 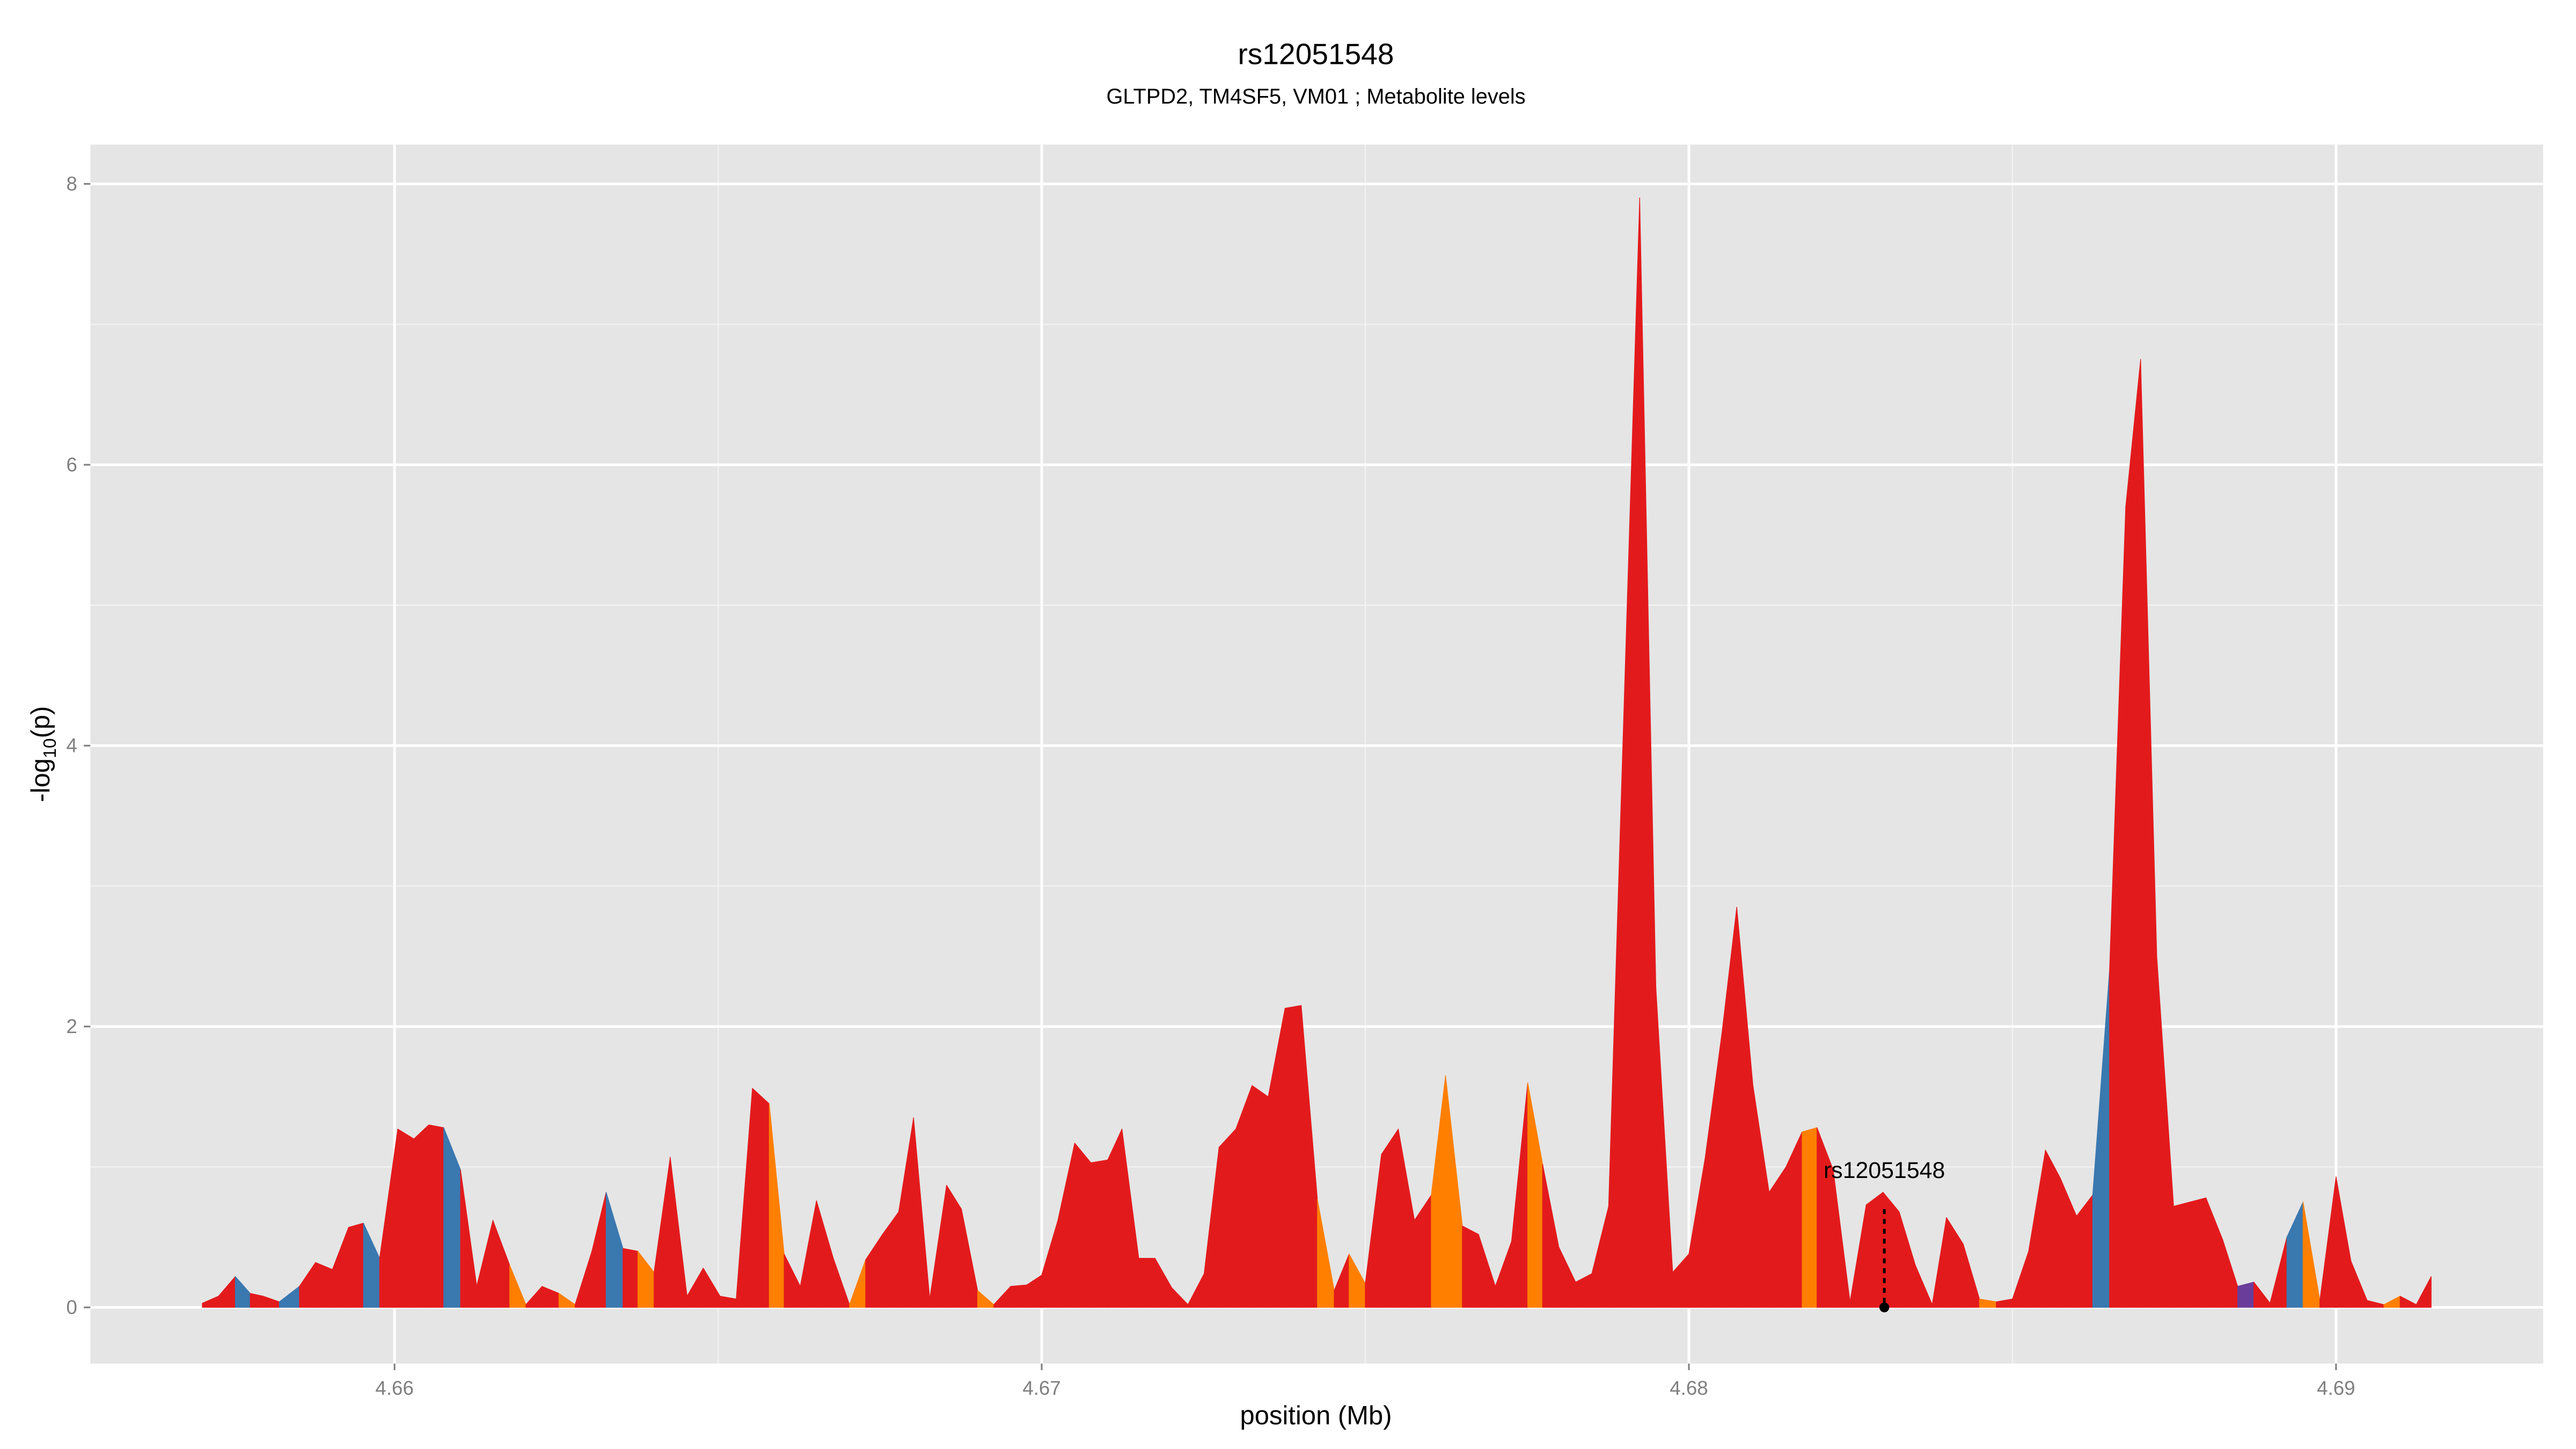 I want to click on x-axis-label: position (Mb), so click(x=1316, y=1415).